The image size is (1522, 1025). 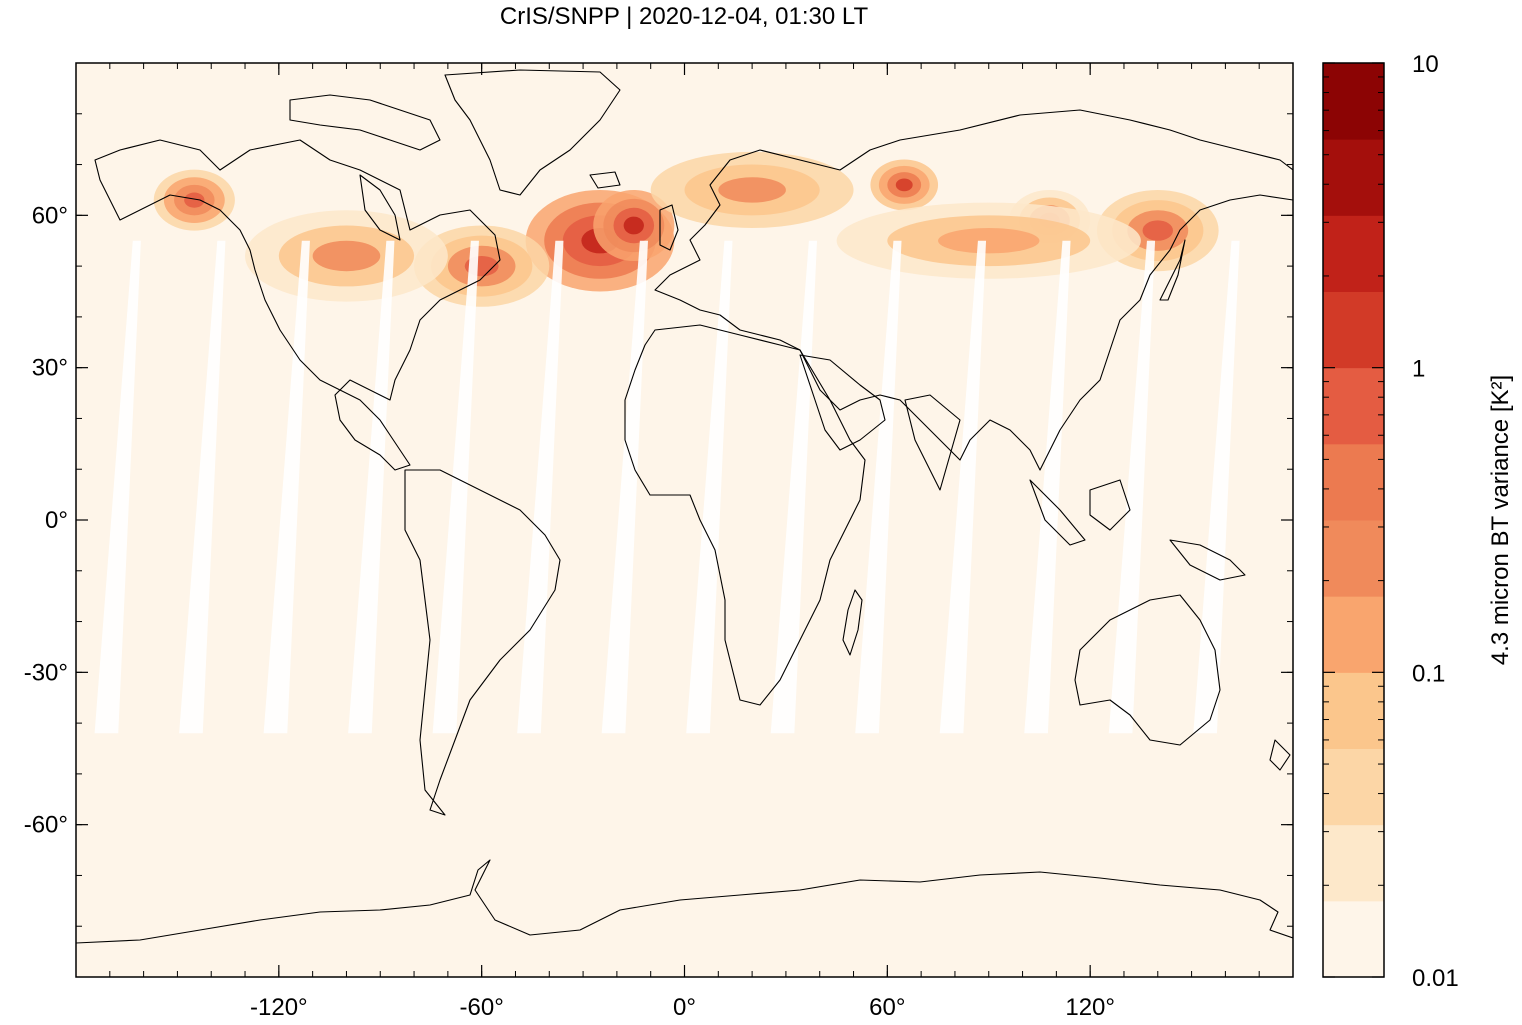 I want to click on coastline-north-america, so click(x=297, y=305).